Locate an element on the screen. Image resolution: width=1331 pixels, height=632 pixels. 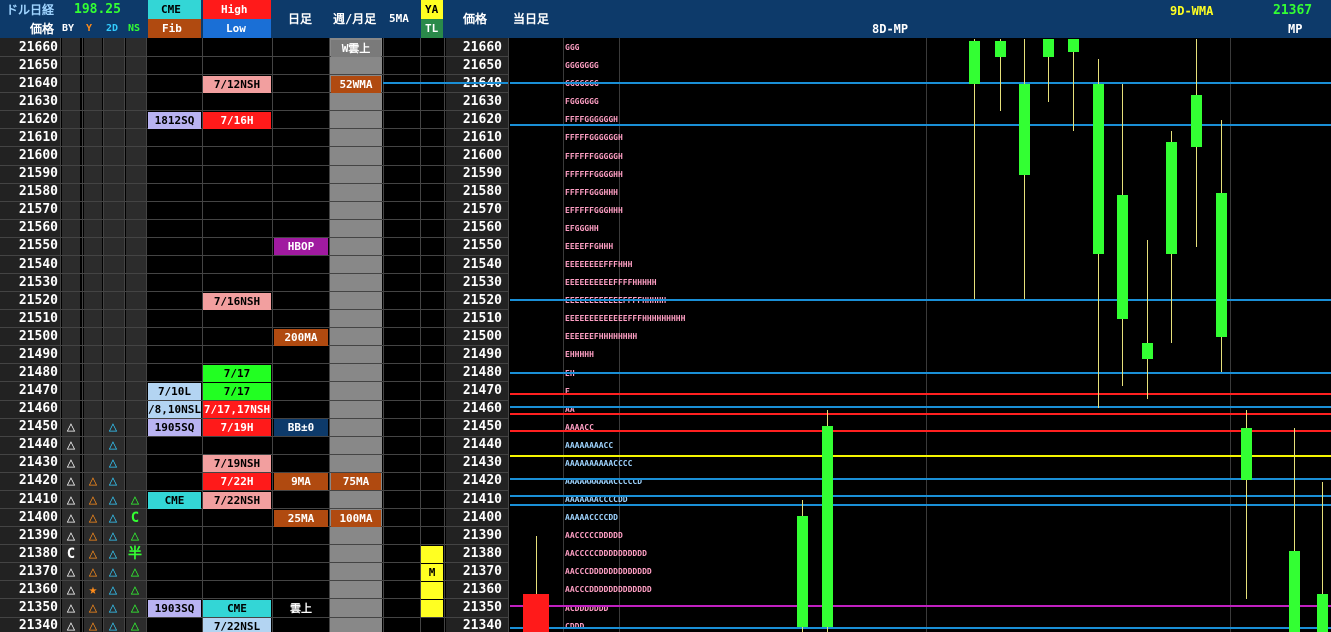
today-candle is located at coordinates (536, 613).